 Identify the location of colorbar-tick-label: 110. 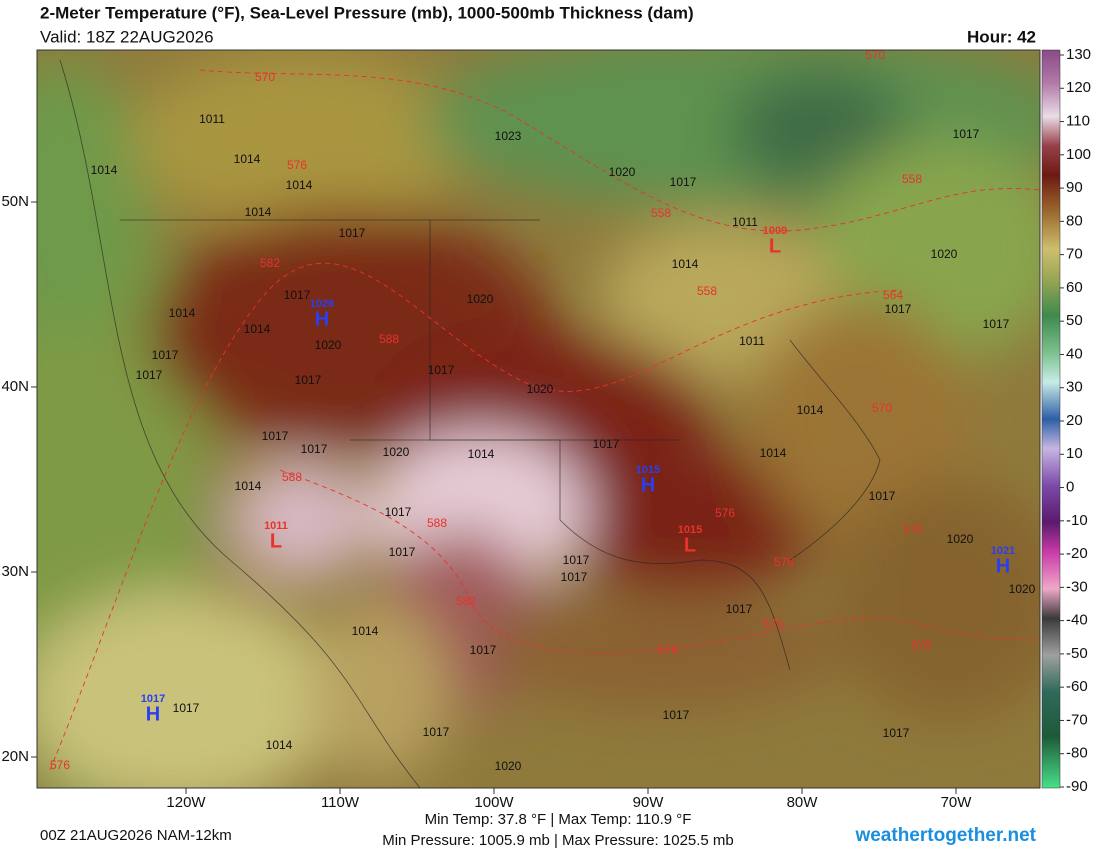
(1078, 121).